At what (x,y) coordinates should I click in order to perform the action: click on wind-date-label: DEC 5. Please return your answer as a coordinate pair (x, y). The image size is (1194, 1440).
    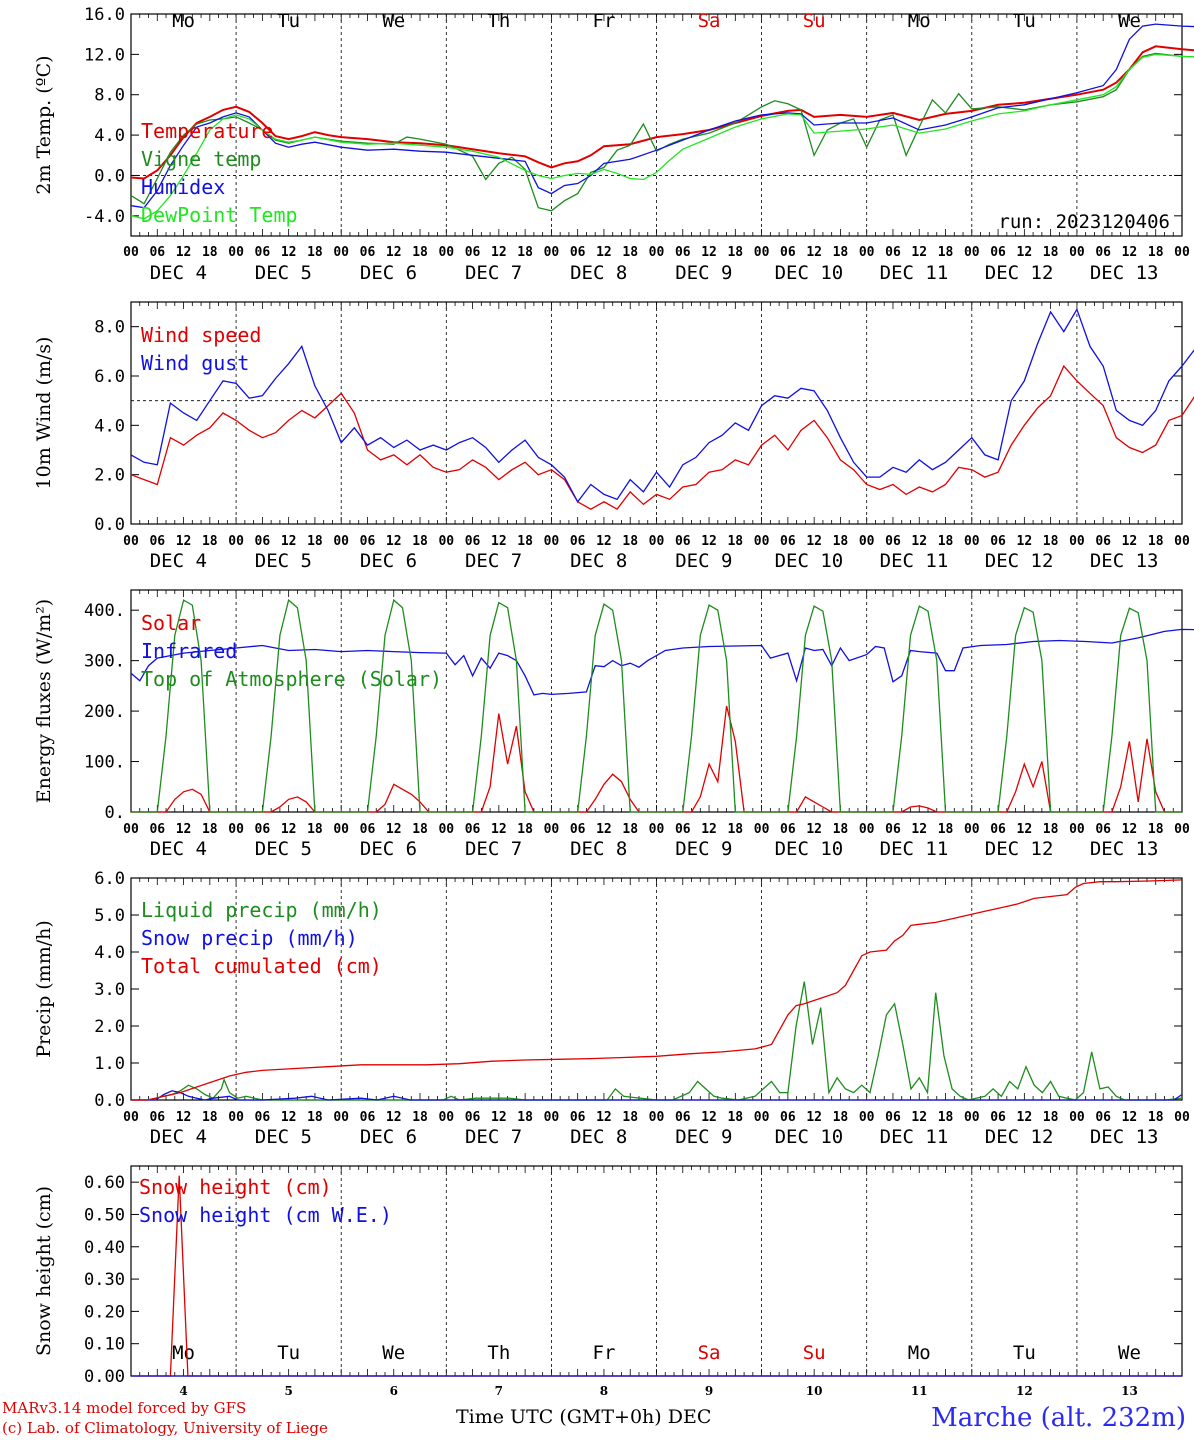
    Looking at the image, I should click on (283, 561).